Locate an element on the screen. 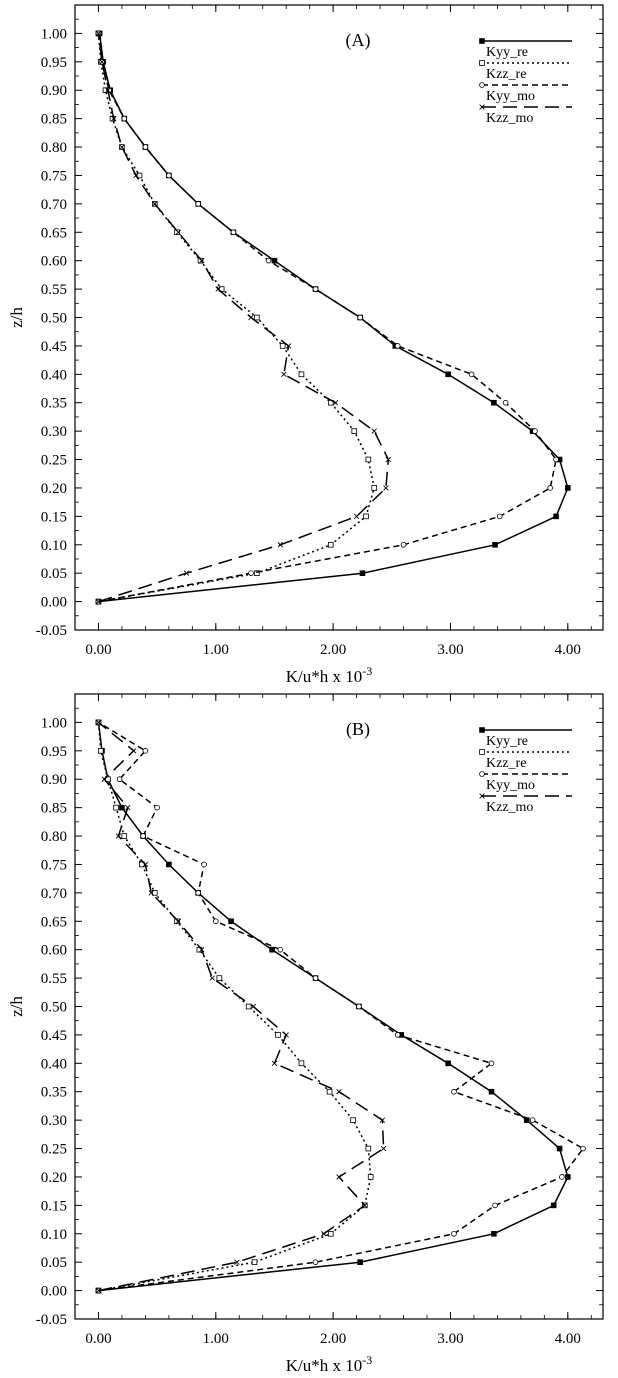 The image size is (618, 1378). y-tick-label: 0.40 is located at coordinates (54, 375).